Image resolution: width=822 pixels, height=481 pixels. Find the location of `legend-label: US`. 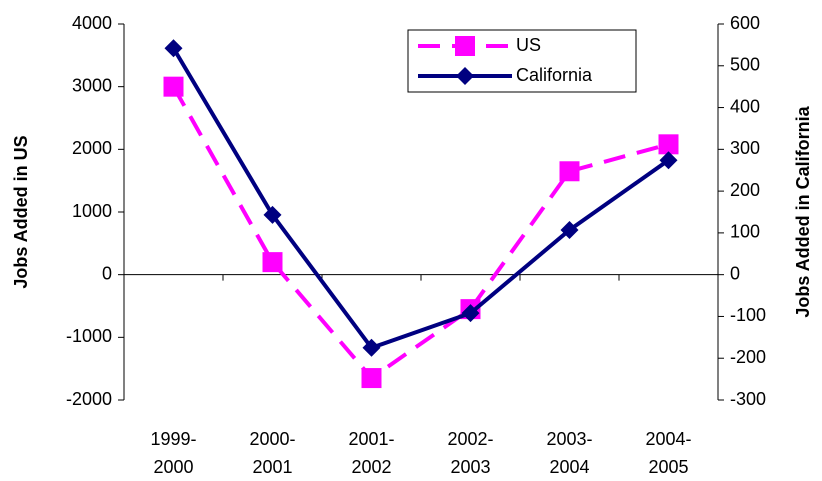

legend-label: US is located at coordinates (528, 45).